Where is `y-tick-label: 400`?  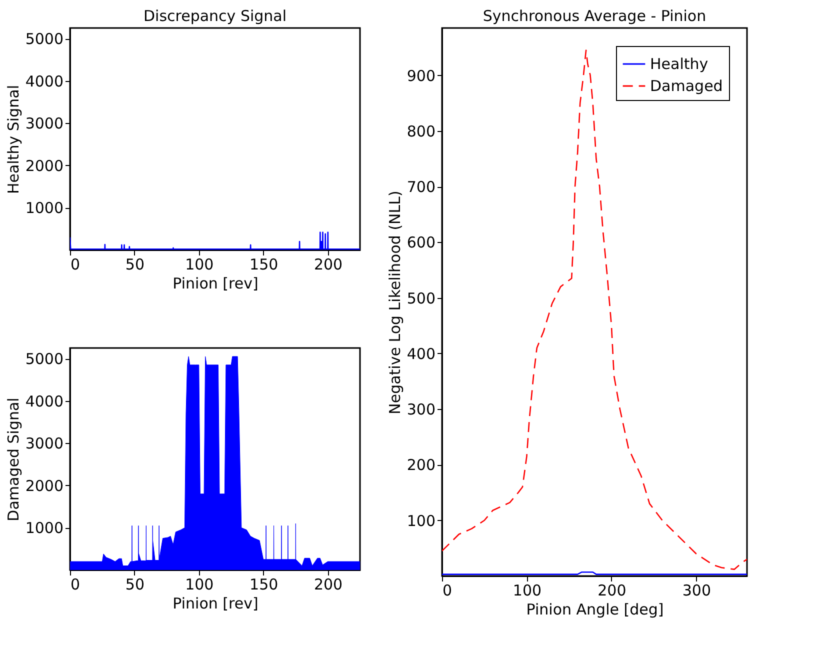
y-tick-label: 400 is located at coordinates (421, 353).